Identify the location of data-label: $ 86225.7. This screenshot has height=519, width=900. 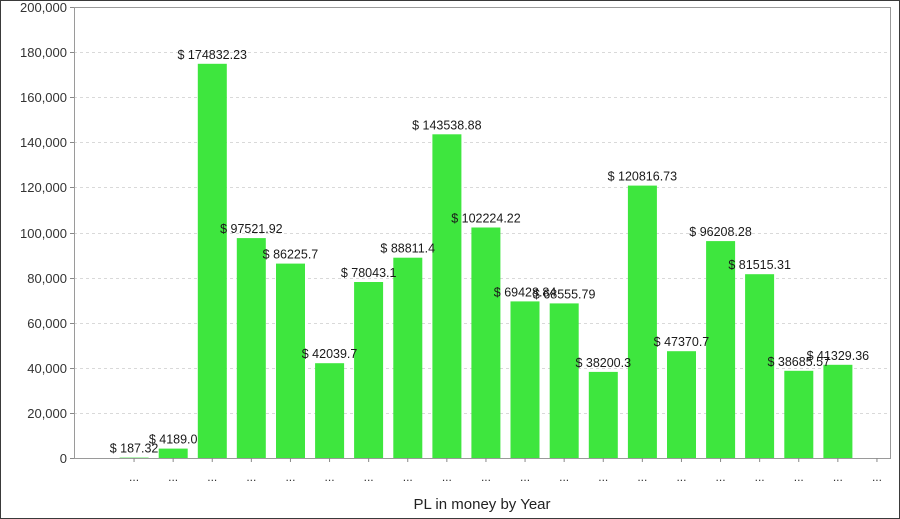
(291, 255).